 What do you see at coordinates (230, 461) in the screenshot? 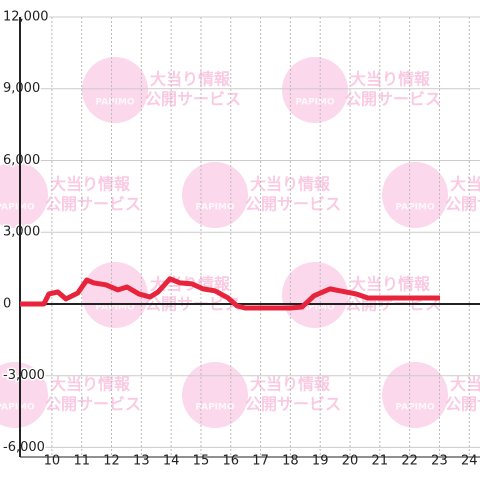
I see `x-tick-label: 16` at bounding box center [230, 461].